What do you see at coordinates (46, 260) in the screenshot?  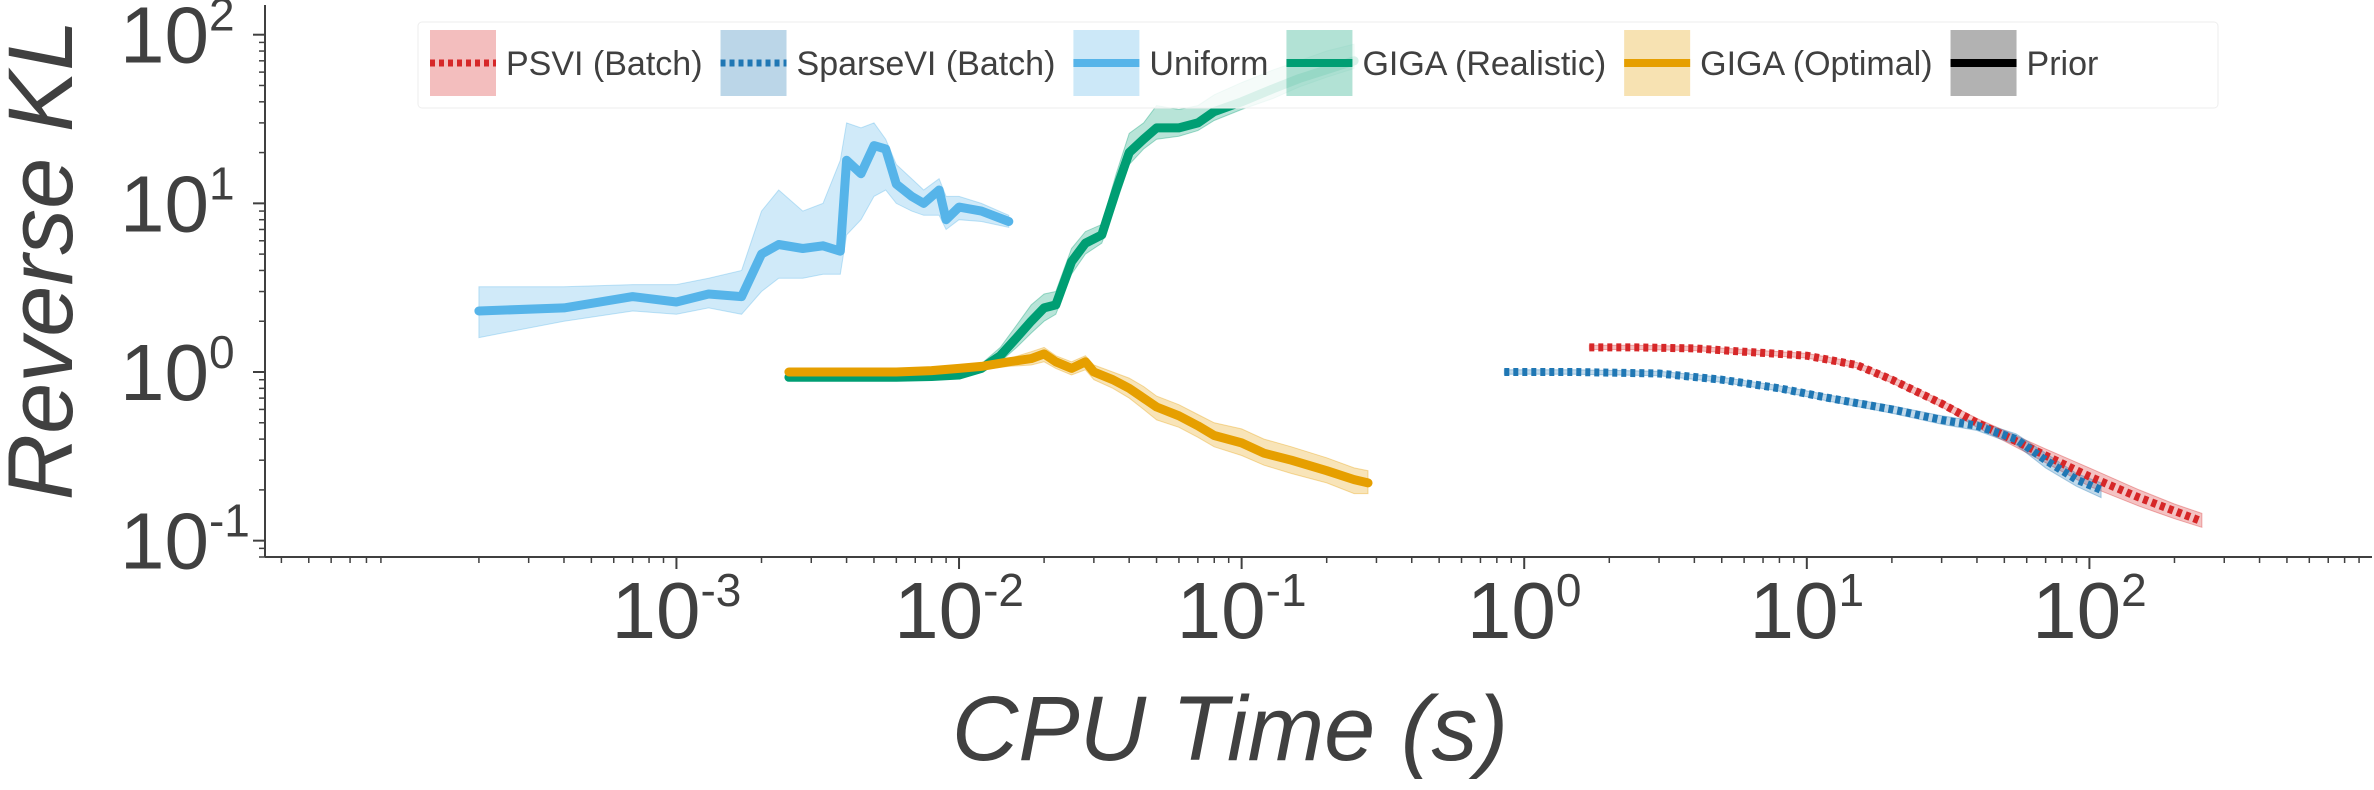 I see `y-axis-label: Reverse KL` at bounding box center [46, 260].